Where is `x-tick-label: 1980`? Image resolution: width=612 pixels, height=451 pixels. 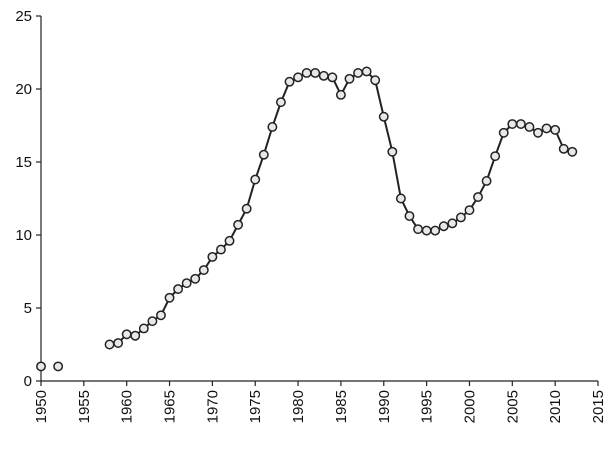
x-tick-label: 1980 is located at coordinates (298, 406).